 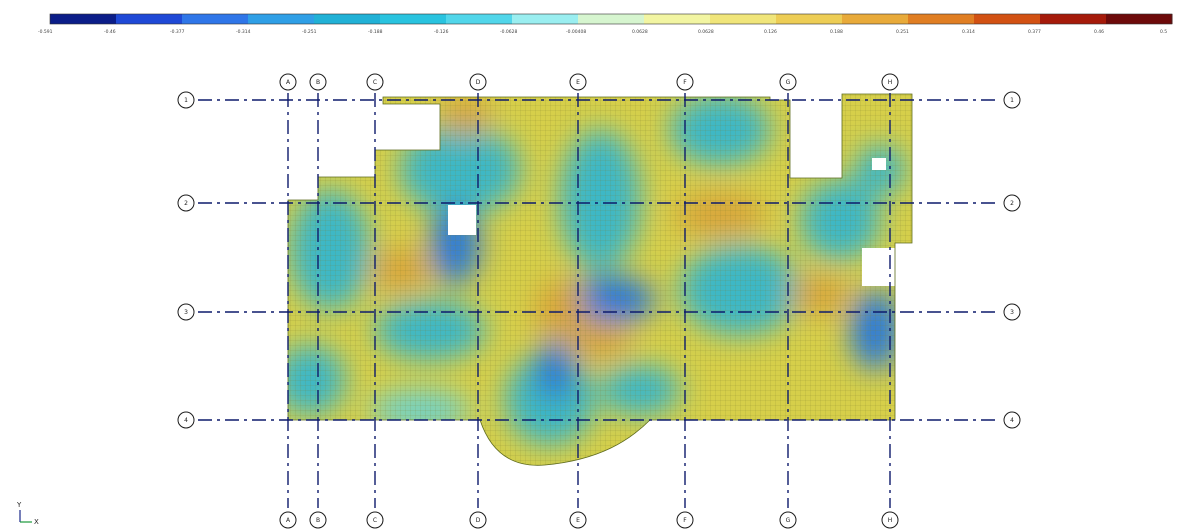 I want to click on grid-bubble-top: F, so click(x=685, y=82).